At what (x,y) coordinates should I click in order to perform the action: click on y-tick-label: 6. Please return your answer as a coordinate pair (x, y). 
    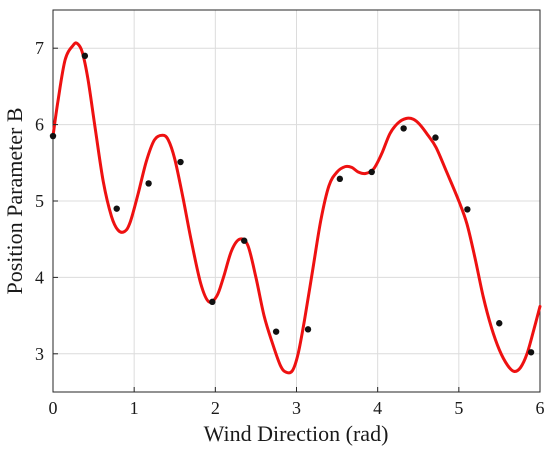
    Looking at the image, I should click on (39, 125).